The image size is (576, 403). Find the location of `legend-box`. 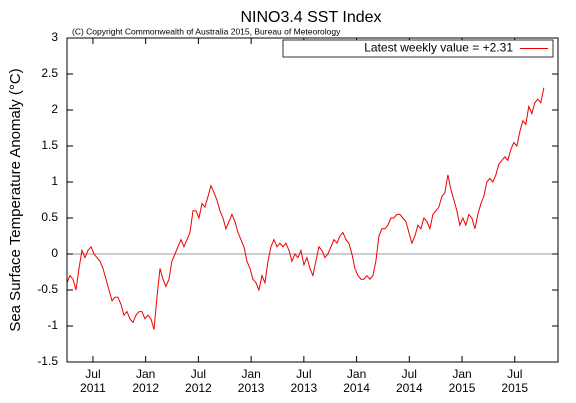

legend-box is located at coordinates (418, 48).